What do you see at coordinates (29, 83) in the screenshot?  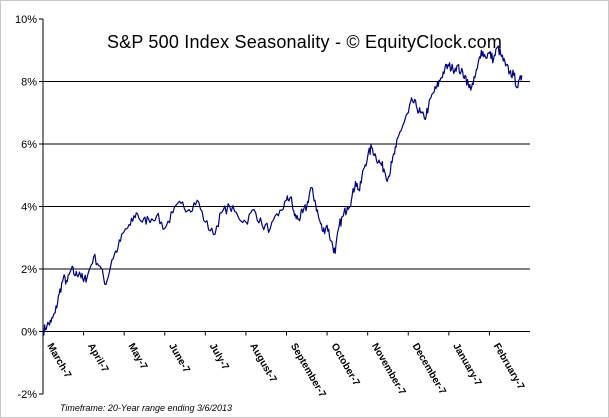 I see `y-tick-label-5: 8%` at bounding box center [29, 83].